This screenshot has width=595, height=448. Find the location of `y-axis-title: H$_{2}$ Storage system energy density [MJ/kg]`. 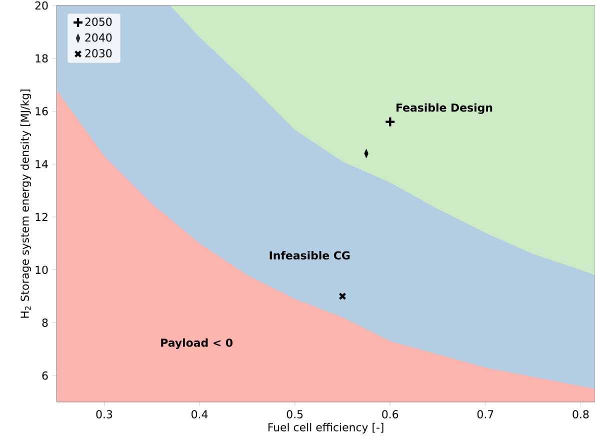

y-axis-title: H$_{2}$ Storage system energy density [MJ/kg] is located at coordinates (26, 204).